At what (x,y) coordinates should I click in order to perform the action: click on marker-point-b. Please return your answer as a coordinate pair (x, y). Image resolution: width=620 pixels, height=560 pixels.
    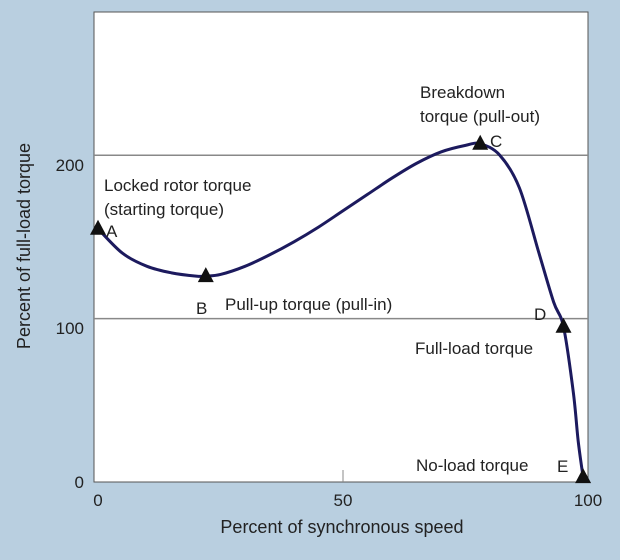
    Looking at the image, I should click on (205, 275).